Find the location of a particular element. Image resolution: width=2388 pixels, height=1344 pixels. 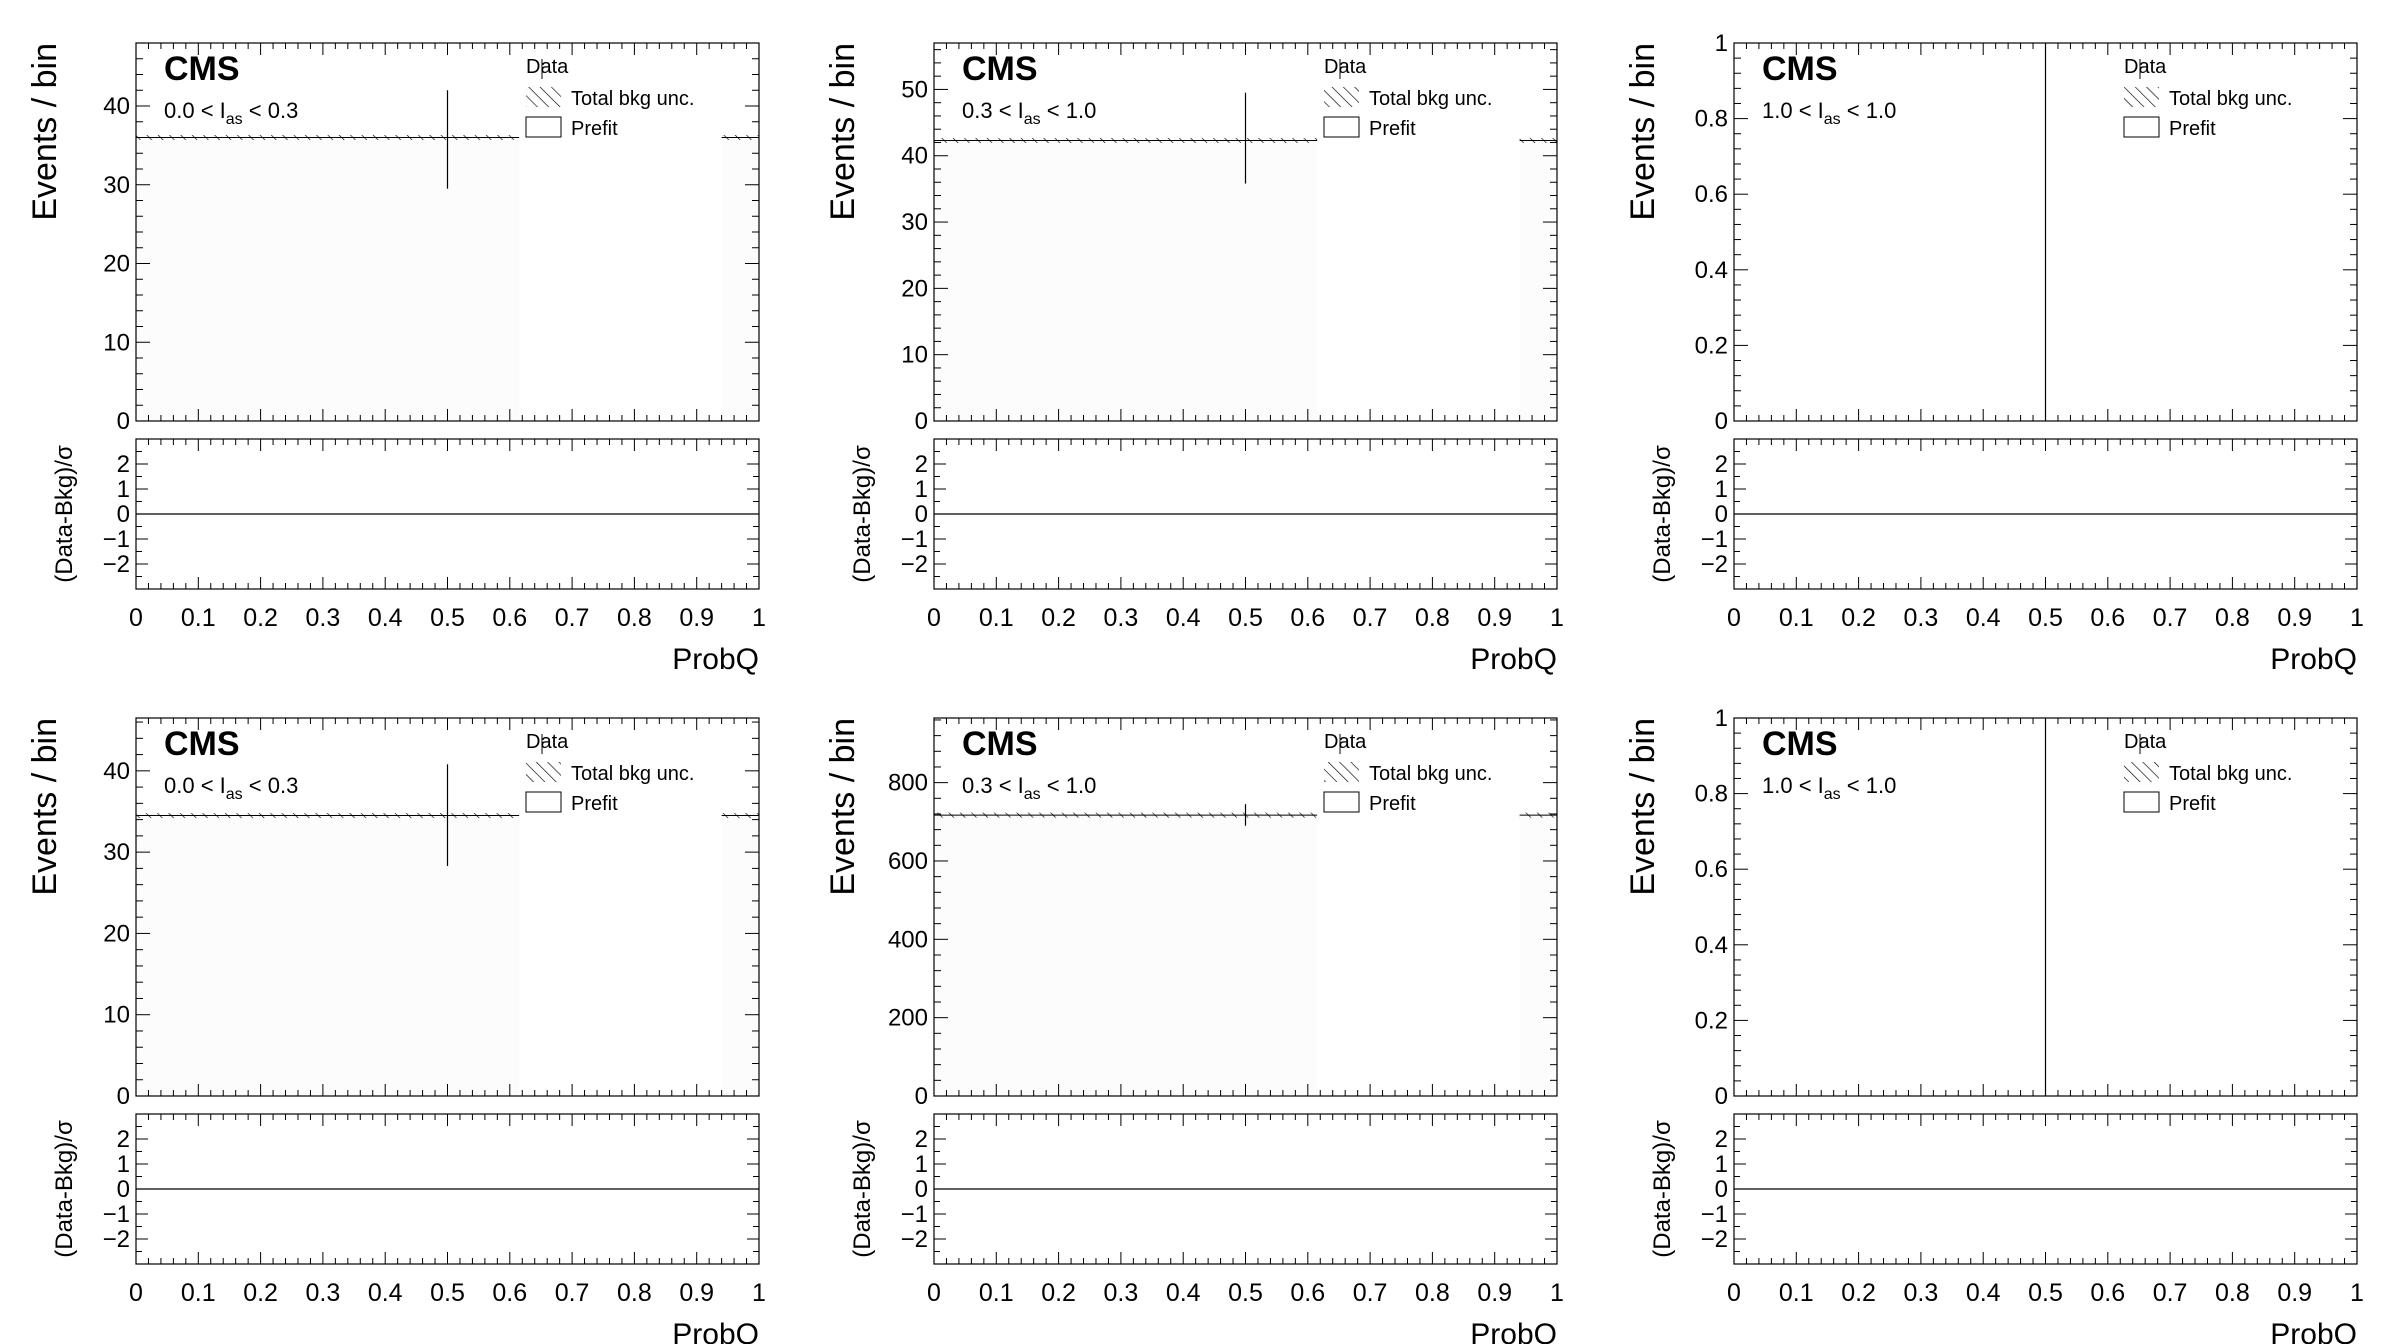

y-tick-label: 800 is located at coordinates (908, 783).